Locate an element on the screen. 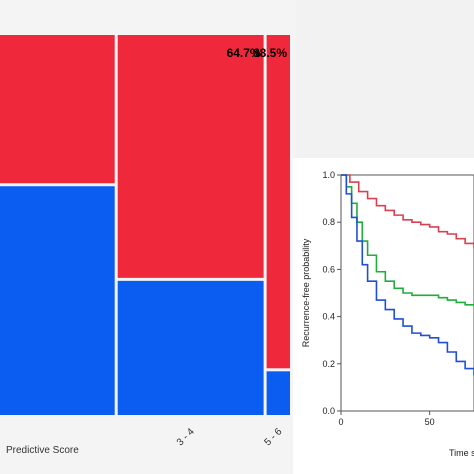 This screenshot has width=474, height=474. survival-x-tick-label: 0 is located at coordinates (340, 422).